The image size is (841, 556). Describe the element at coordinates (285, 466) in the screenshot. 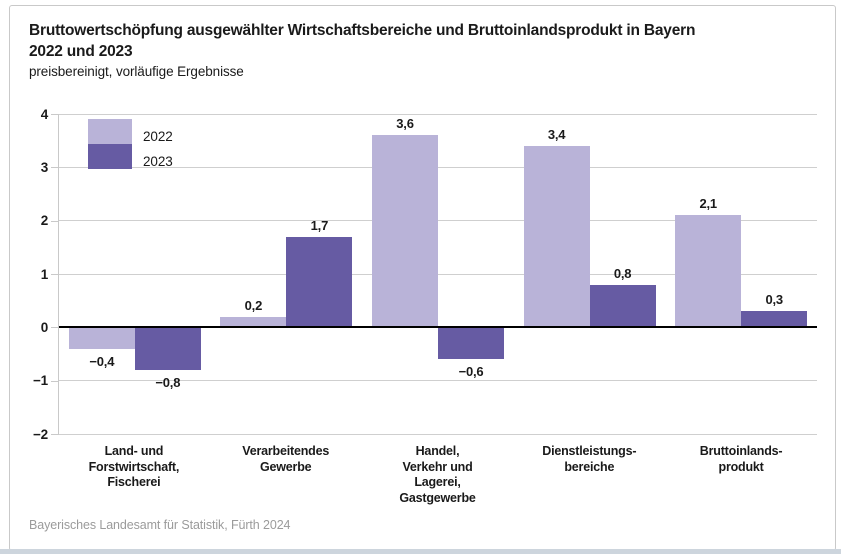

I see `category-label-line: Gewerbe` at that location.